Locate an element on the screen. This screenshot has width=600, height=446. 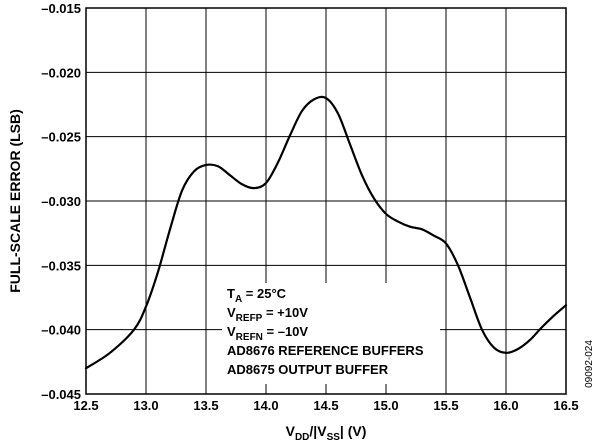
annotation-background is located at coordinates (331, 333).